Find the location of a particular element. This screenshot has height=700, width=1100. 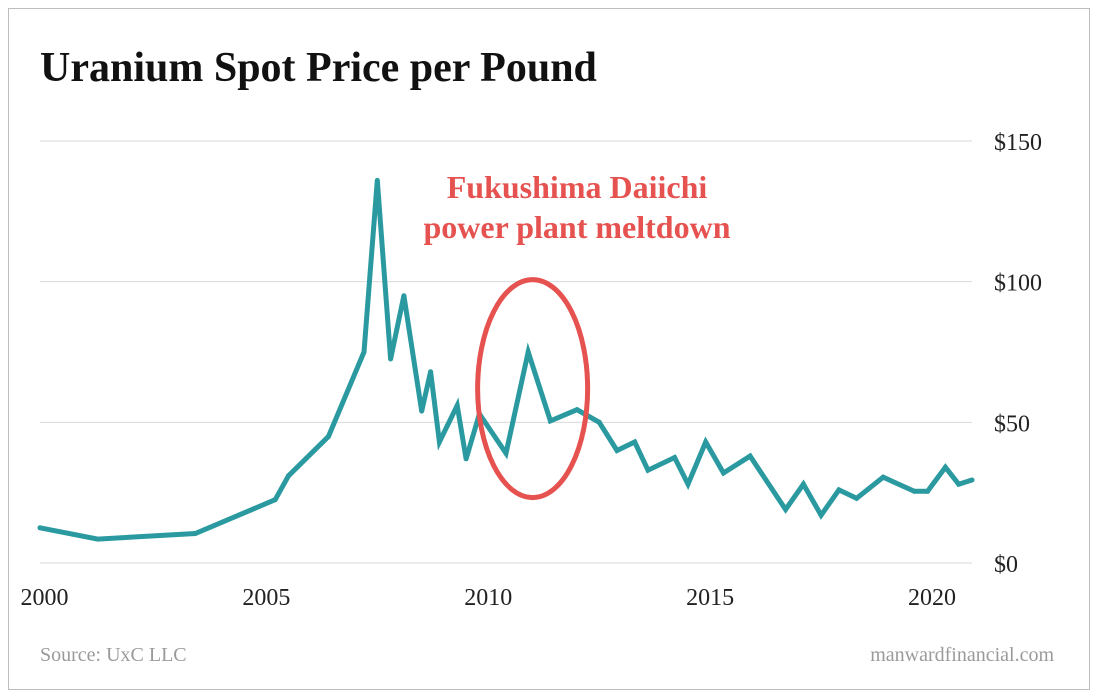

annotation-label: power plant meltdown is located at coordinates (577, 227).